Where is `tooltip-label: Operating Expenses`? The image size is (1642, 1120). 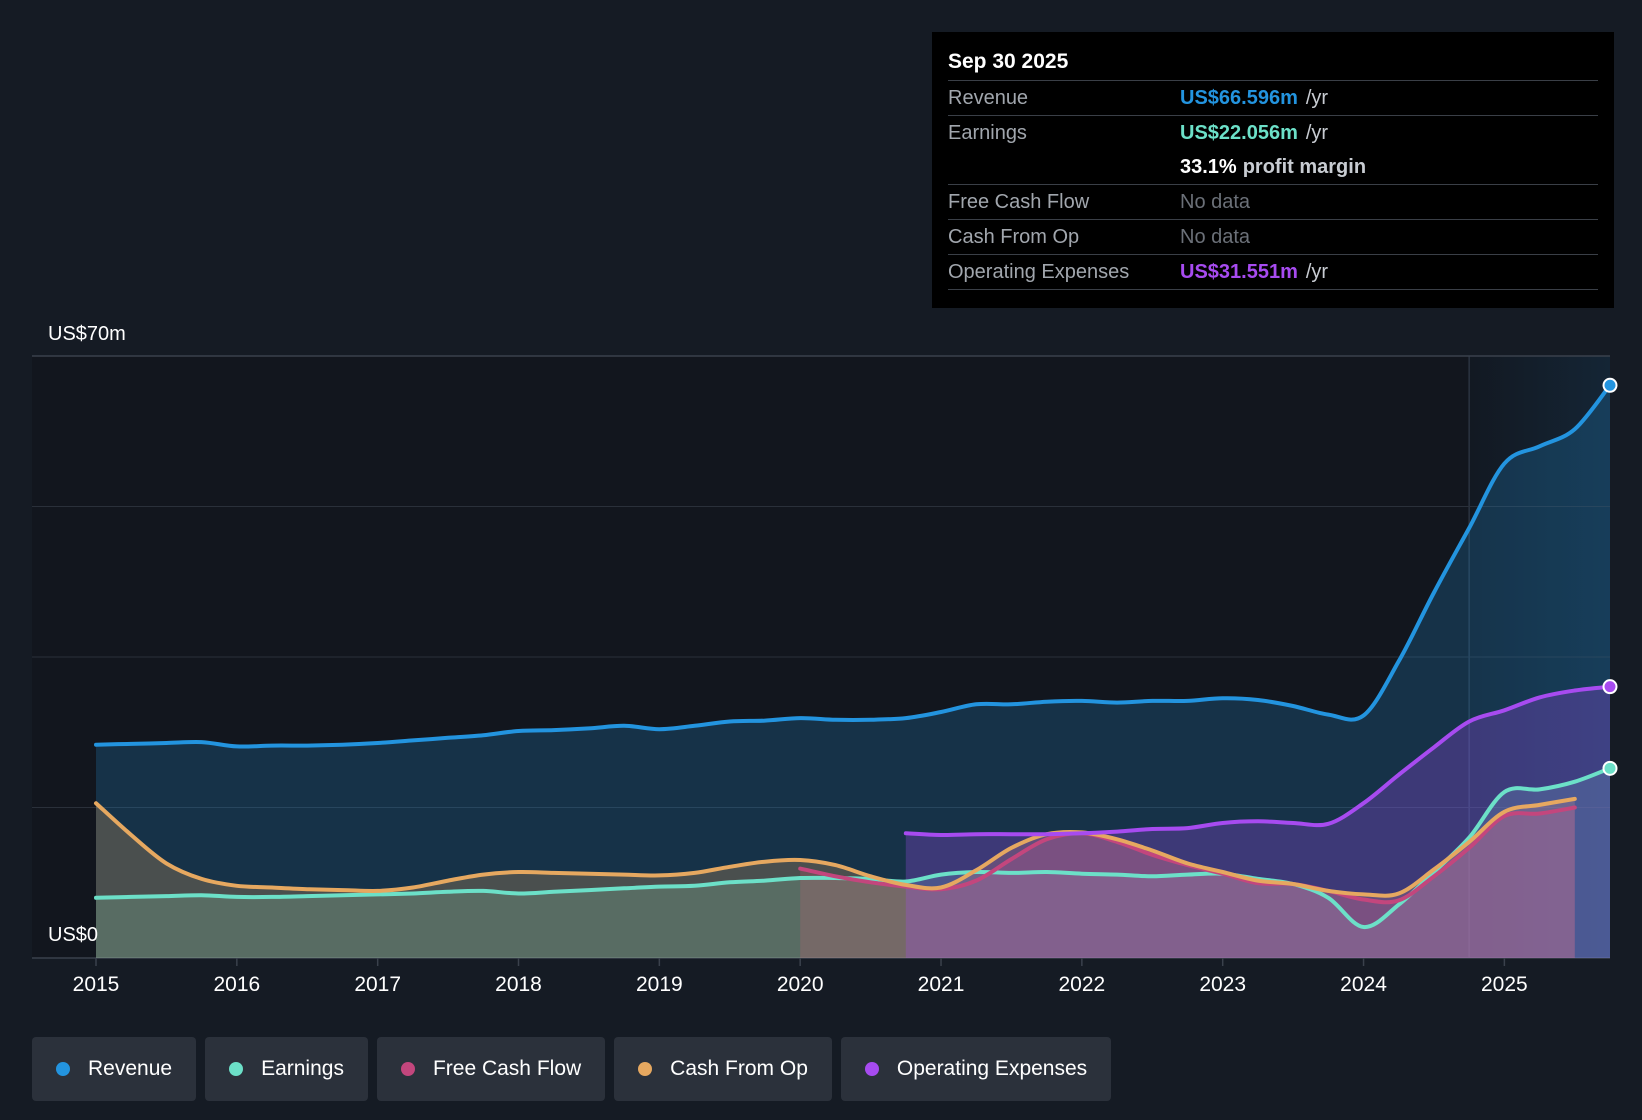 tooltip-label: Operating Expenses is located at coordinates (1039, 271).